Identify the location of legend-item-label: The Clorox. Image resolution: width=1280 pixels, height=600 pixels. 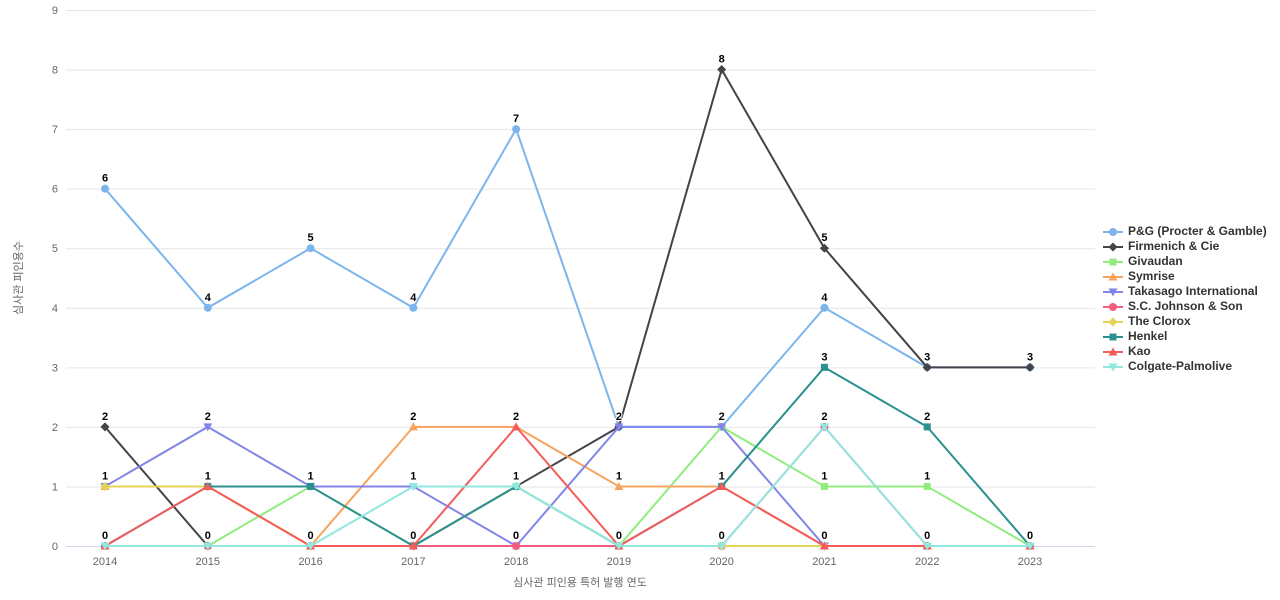
(1159, 321).